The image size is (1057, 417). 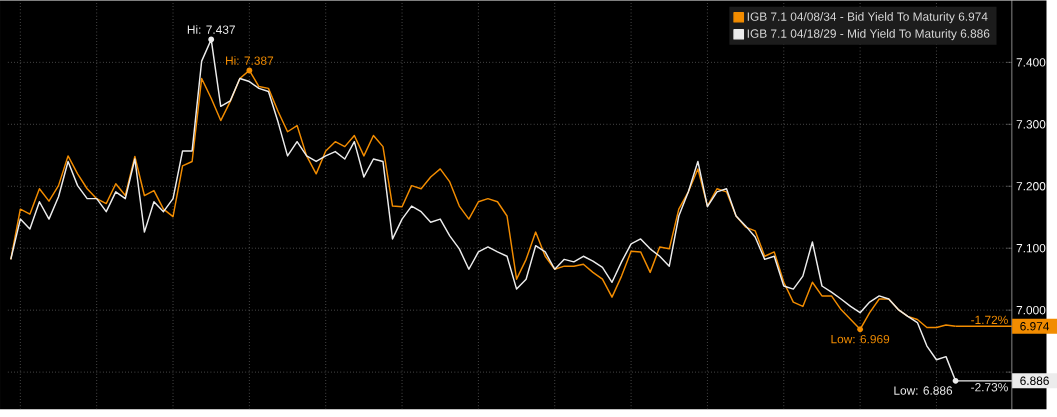 What do you see at coordinates (1031, 124) in the screenshot?
I see `y-tick-label: 7.300` at bounding box center [1031, 124].